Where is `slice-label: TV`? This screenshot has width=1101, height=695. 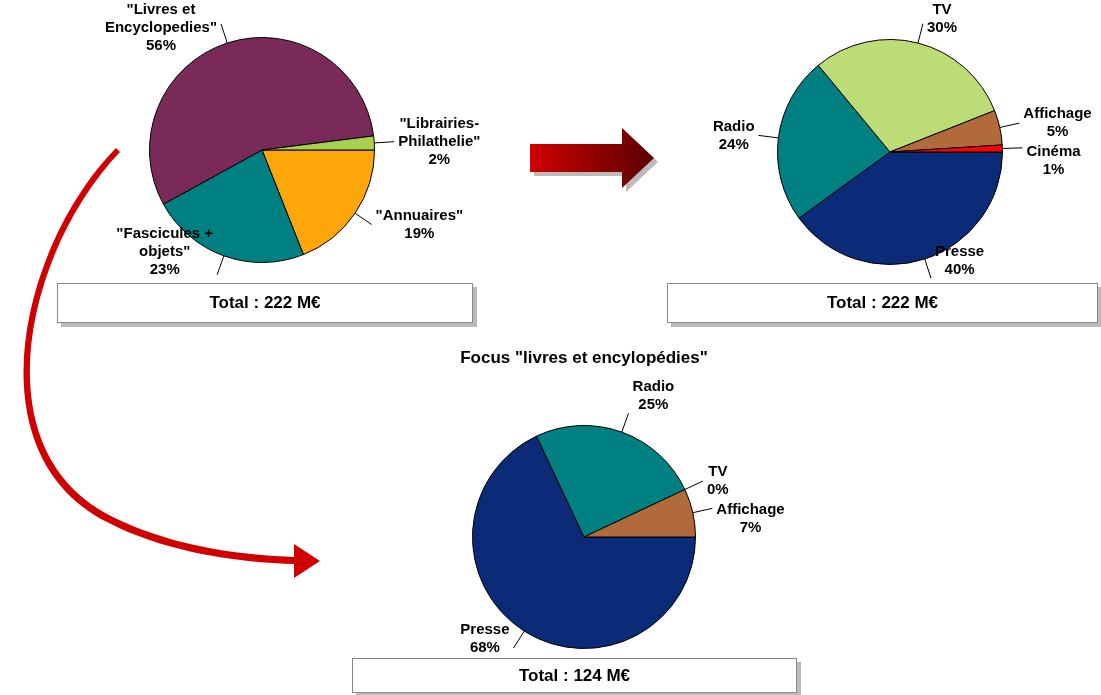
slice-label: TV is located at coordinates (942, 9).